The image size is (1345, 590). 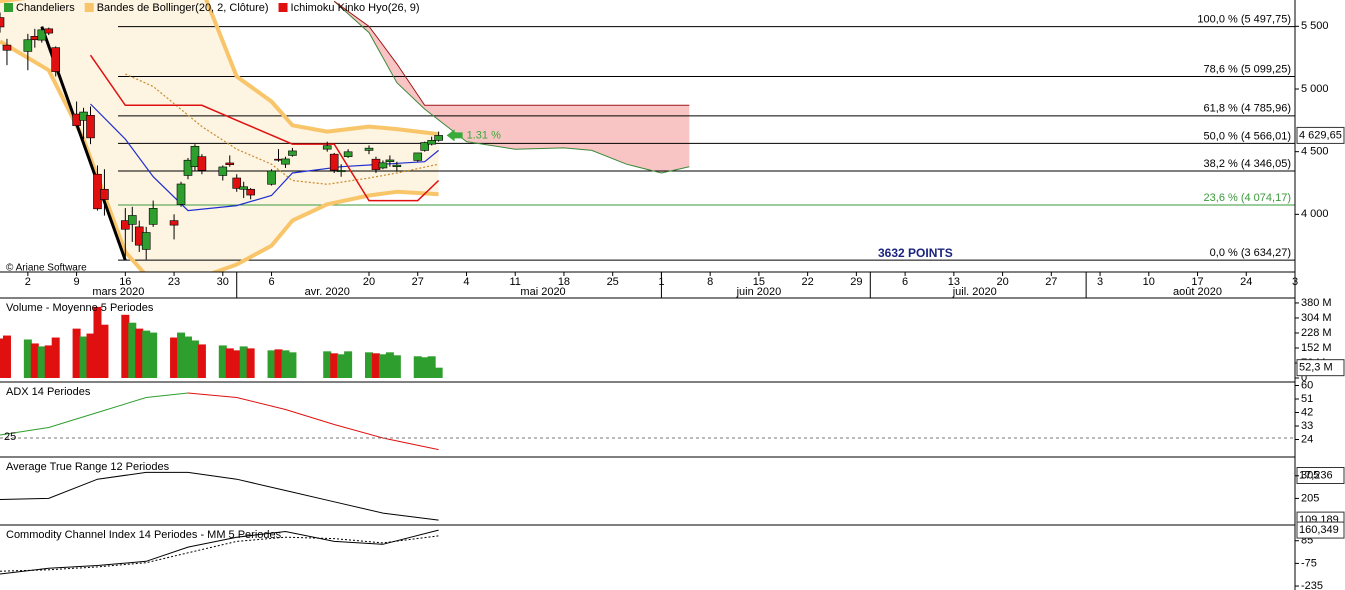 What do you see at coordinates (1307, 426) in the screenshot?
I see `y-tick-label: 33` at bounding box center [1307, 426].